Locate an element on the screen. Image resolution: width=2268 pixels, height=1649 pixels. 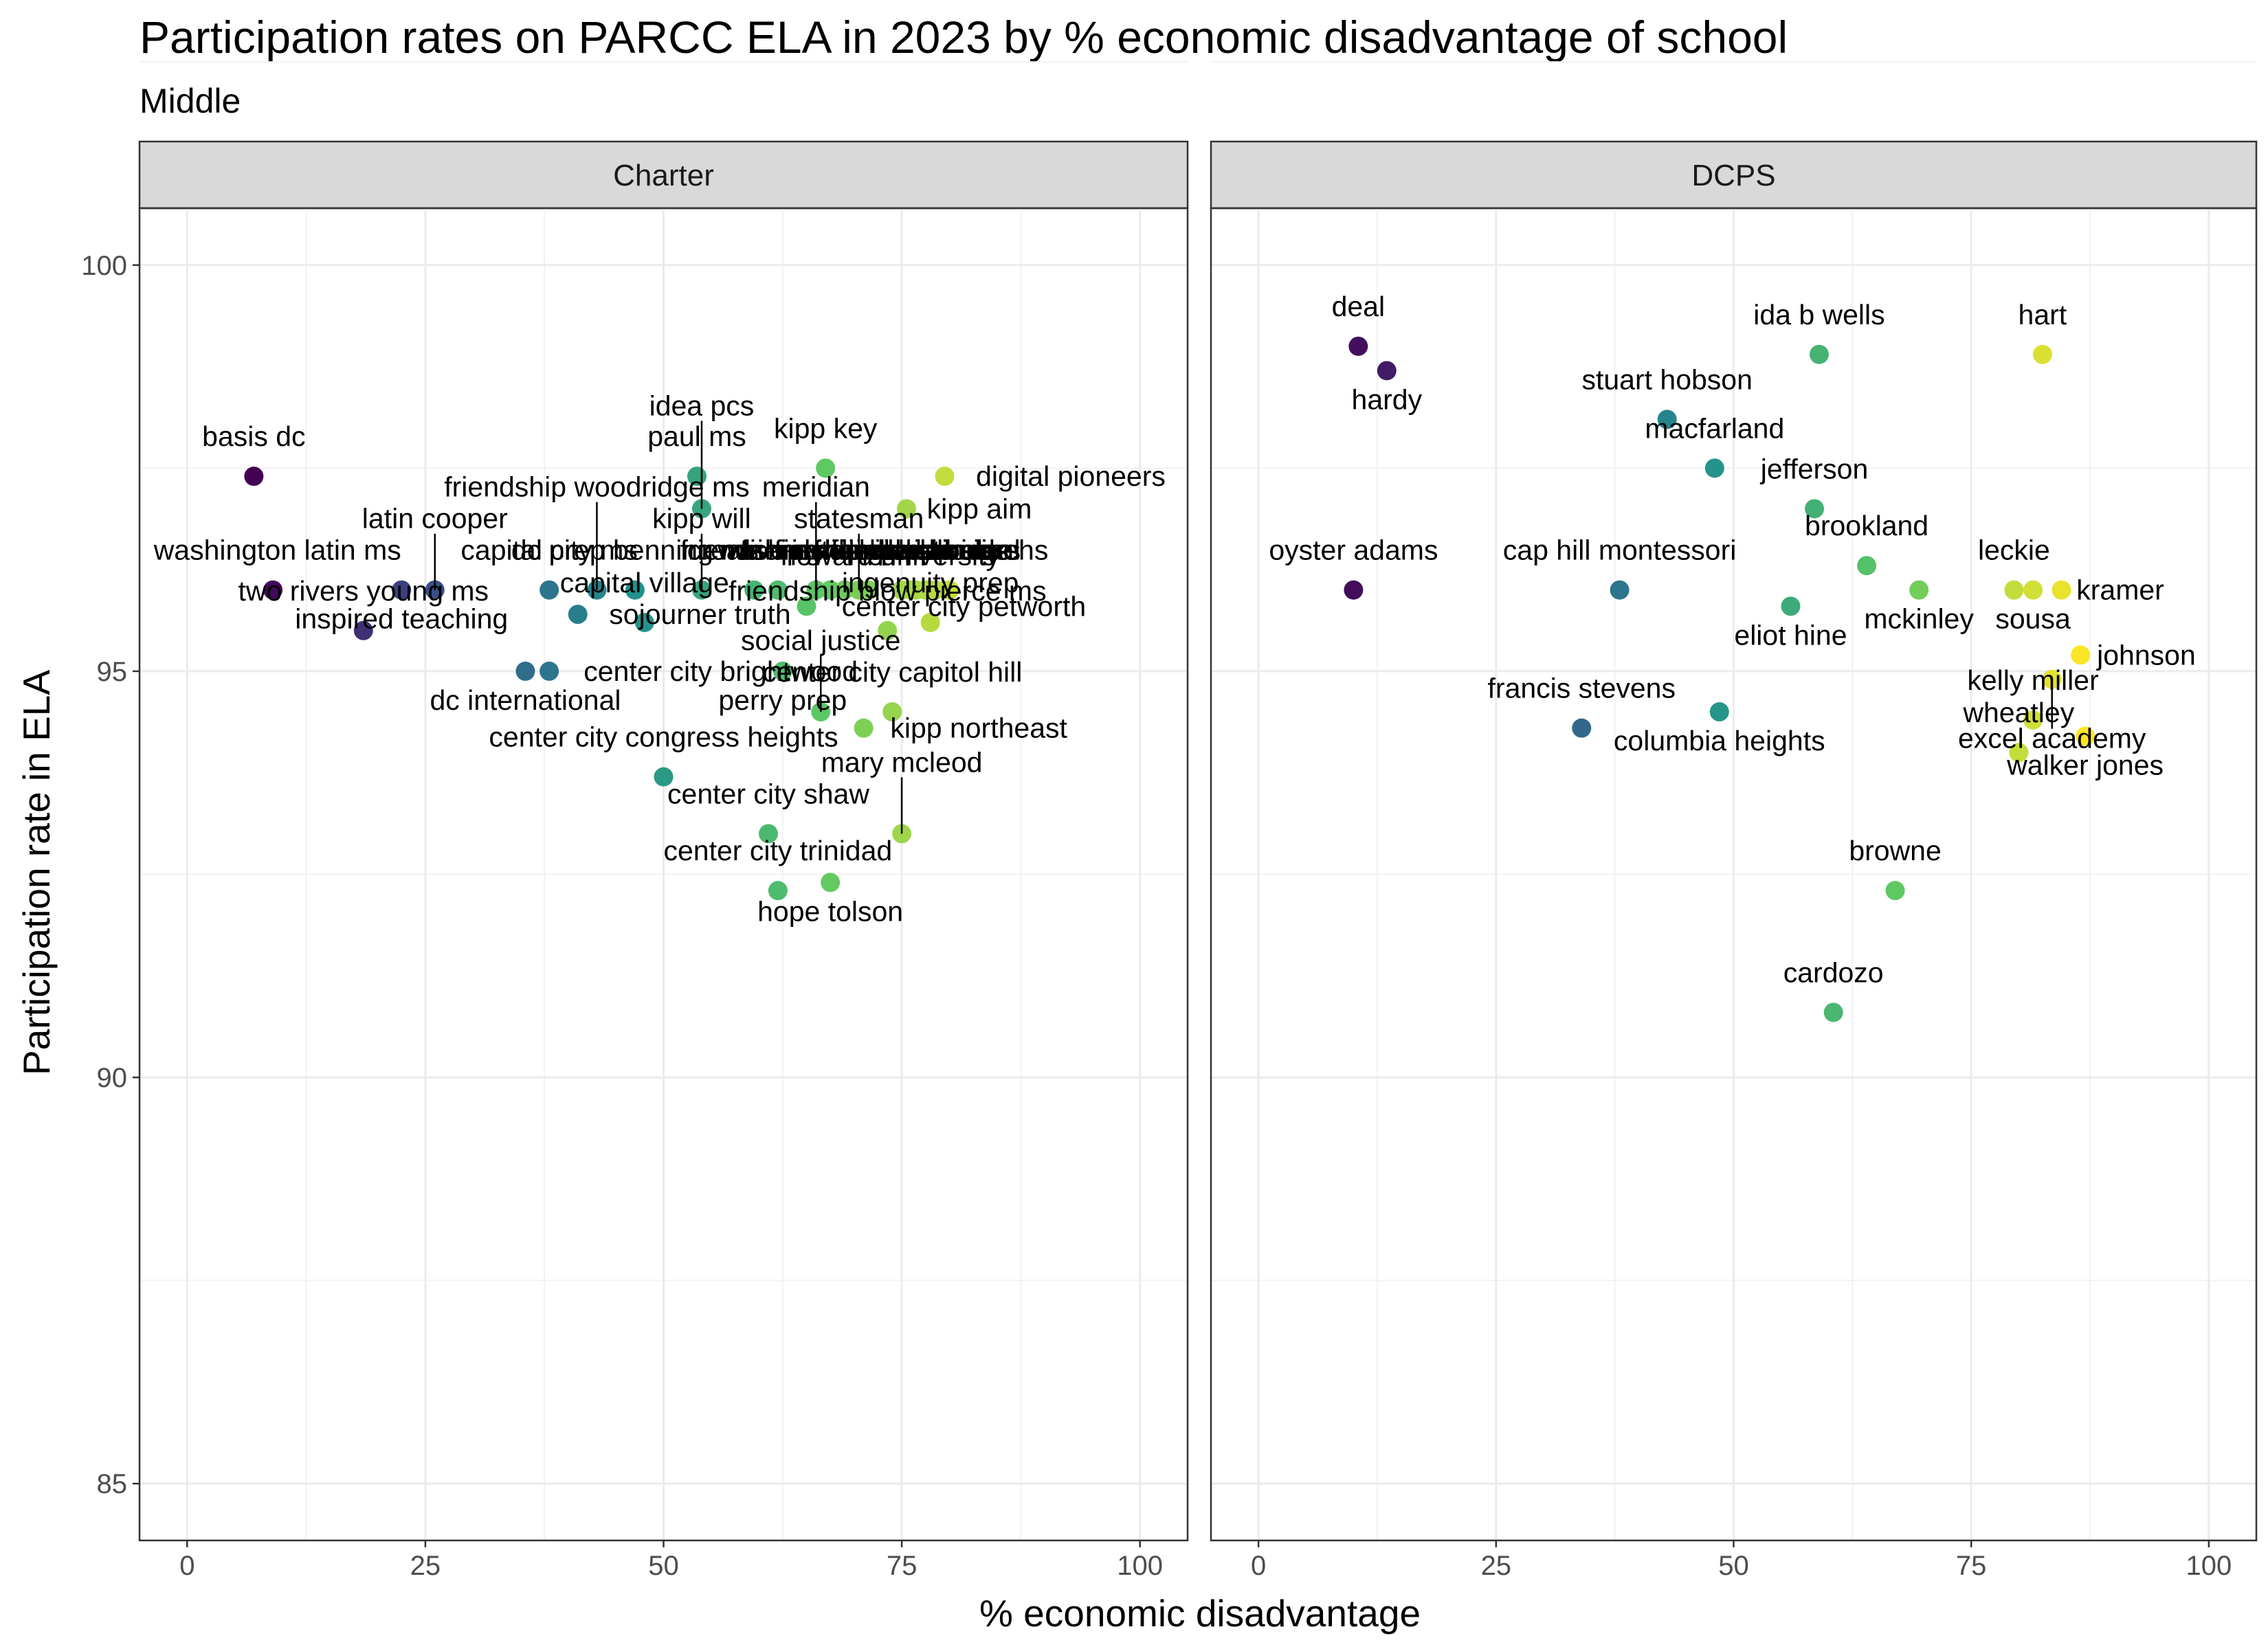
point-label: friendship online is located at coordinates (916, 550).